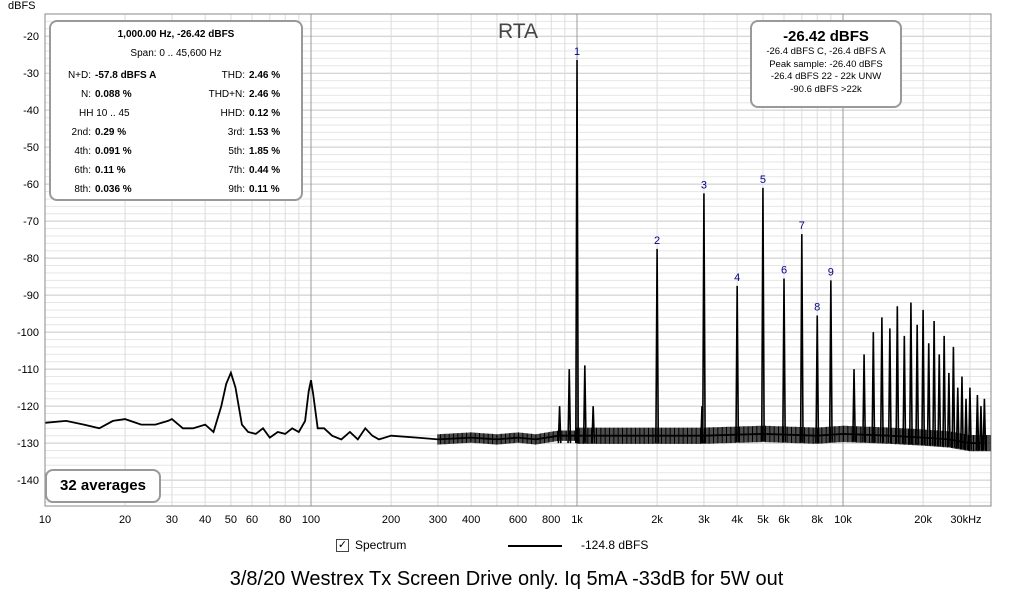  I want to click on x-tick-label: 80, so click(285, 520).